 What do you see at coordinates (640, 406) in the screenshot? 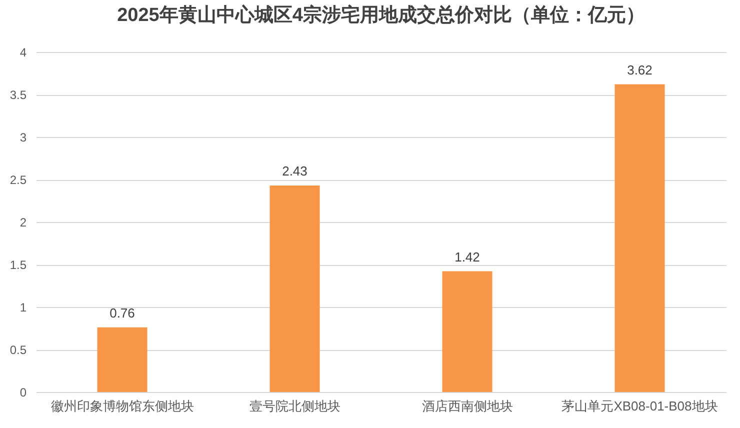
I see `x-tick-label: 茅山单元XB08-01-B08地块` at bounding box center [640, 406].